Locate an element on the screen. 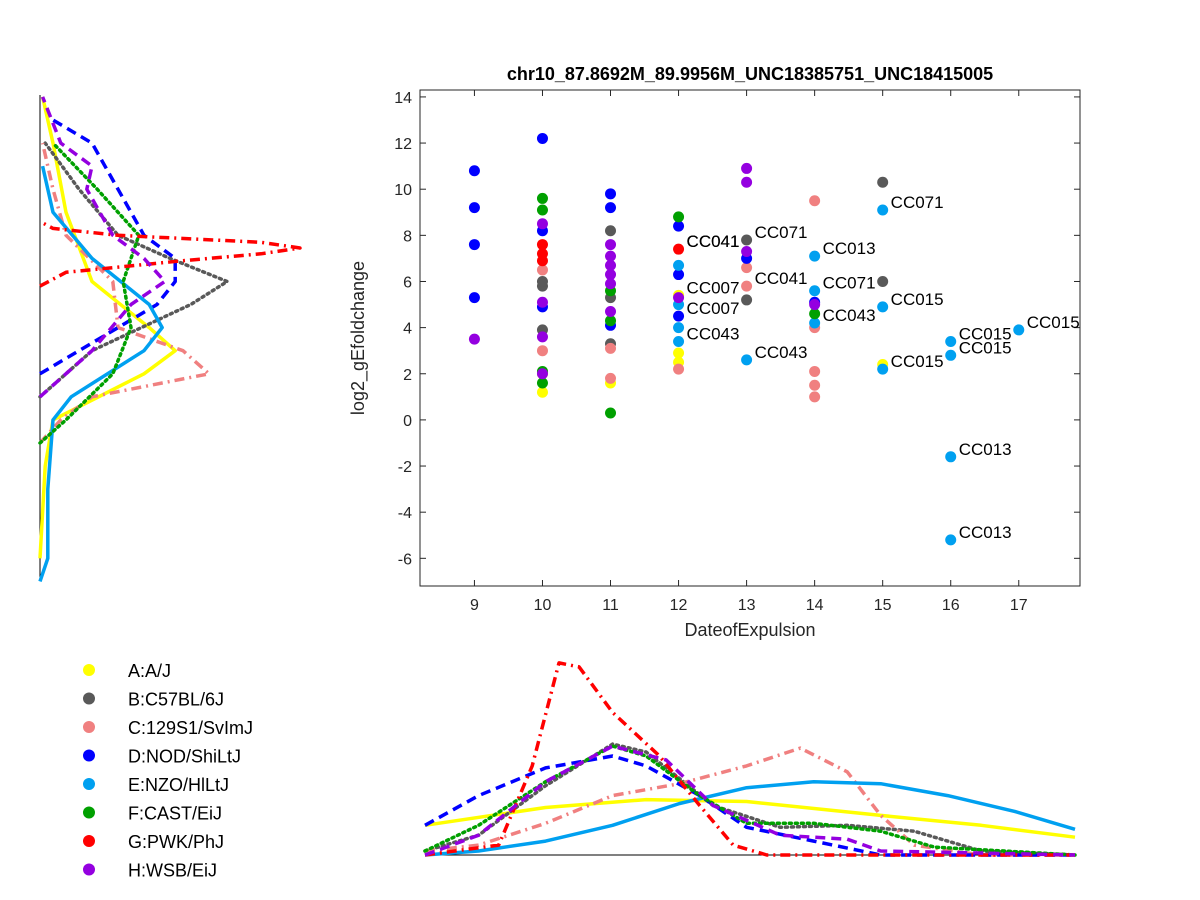 This screenshot has width=1200, height=900. y-tick-label: 10 is located at coordinates (403, 190).